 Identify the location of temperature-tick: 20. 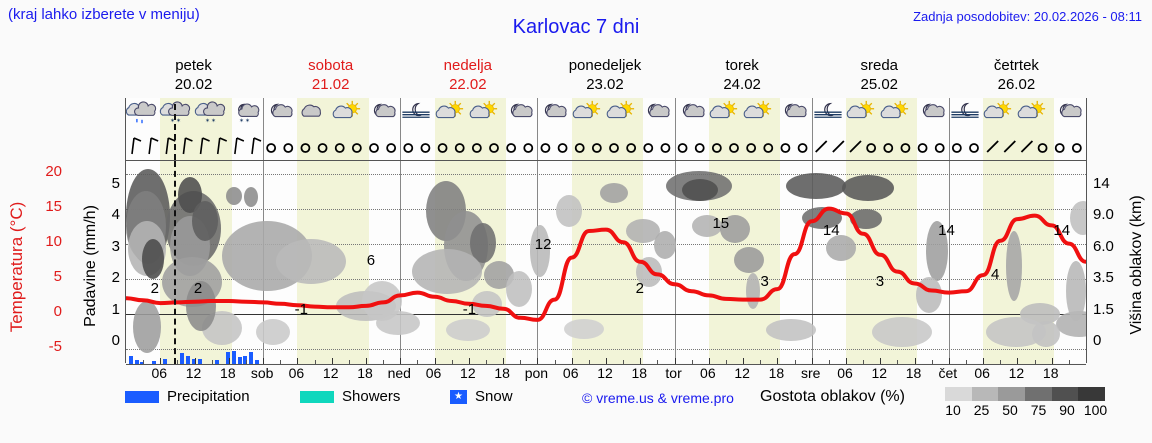
(53, 171).